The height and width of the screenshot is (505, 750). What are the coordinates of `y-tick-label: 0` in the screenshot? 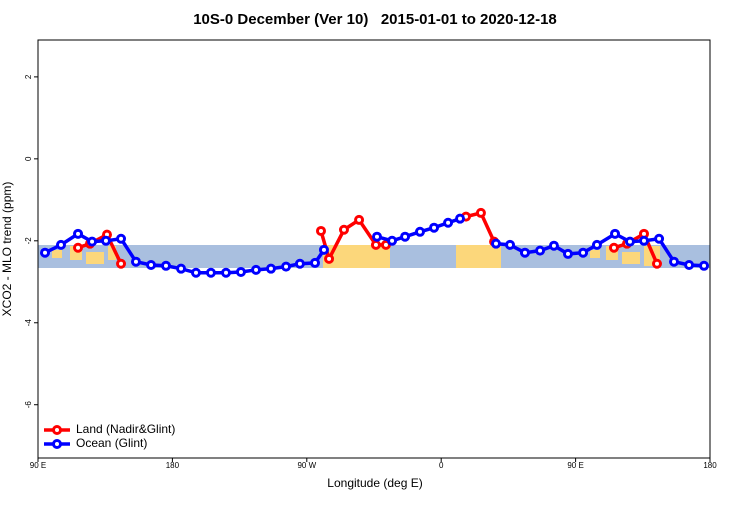 It's located at (28, 158).